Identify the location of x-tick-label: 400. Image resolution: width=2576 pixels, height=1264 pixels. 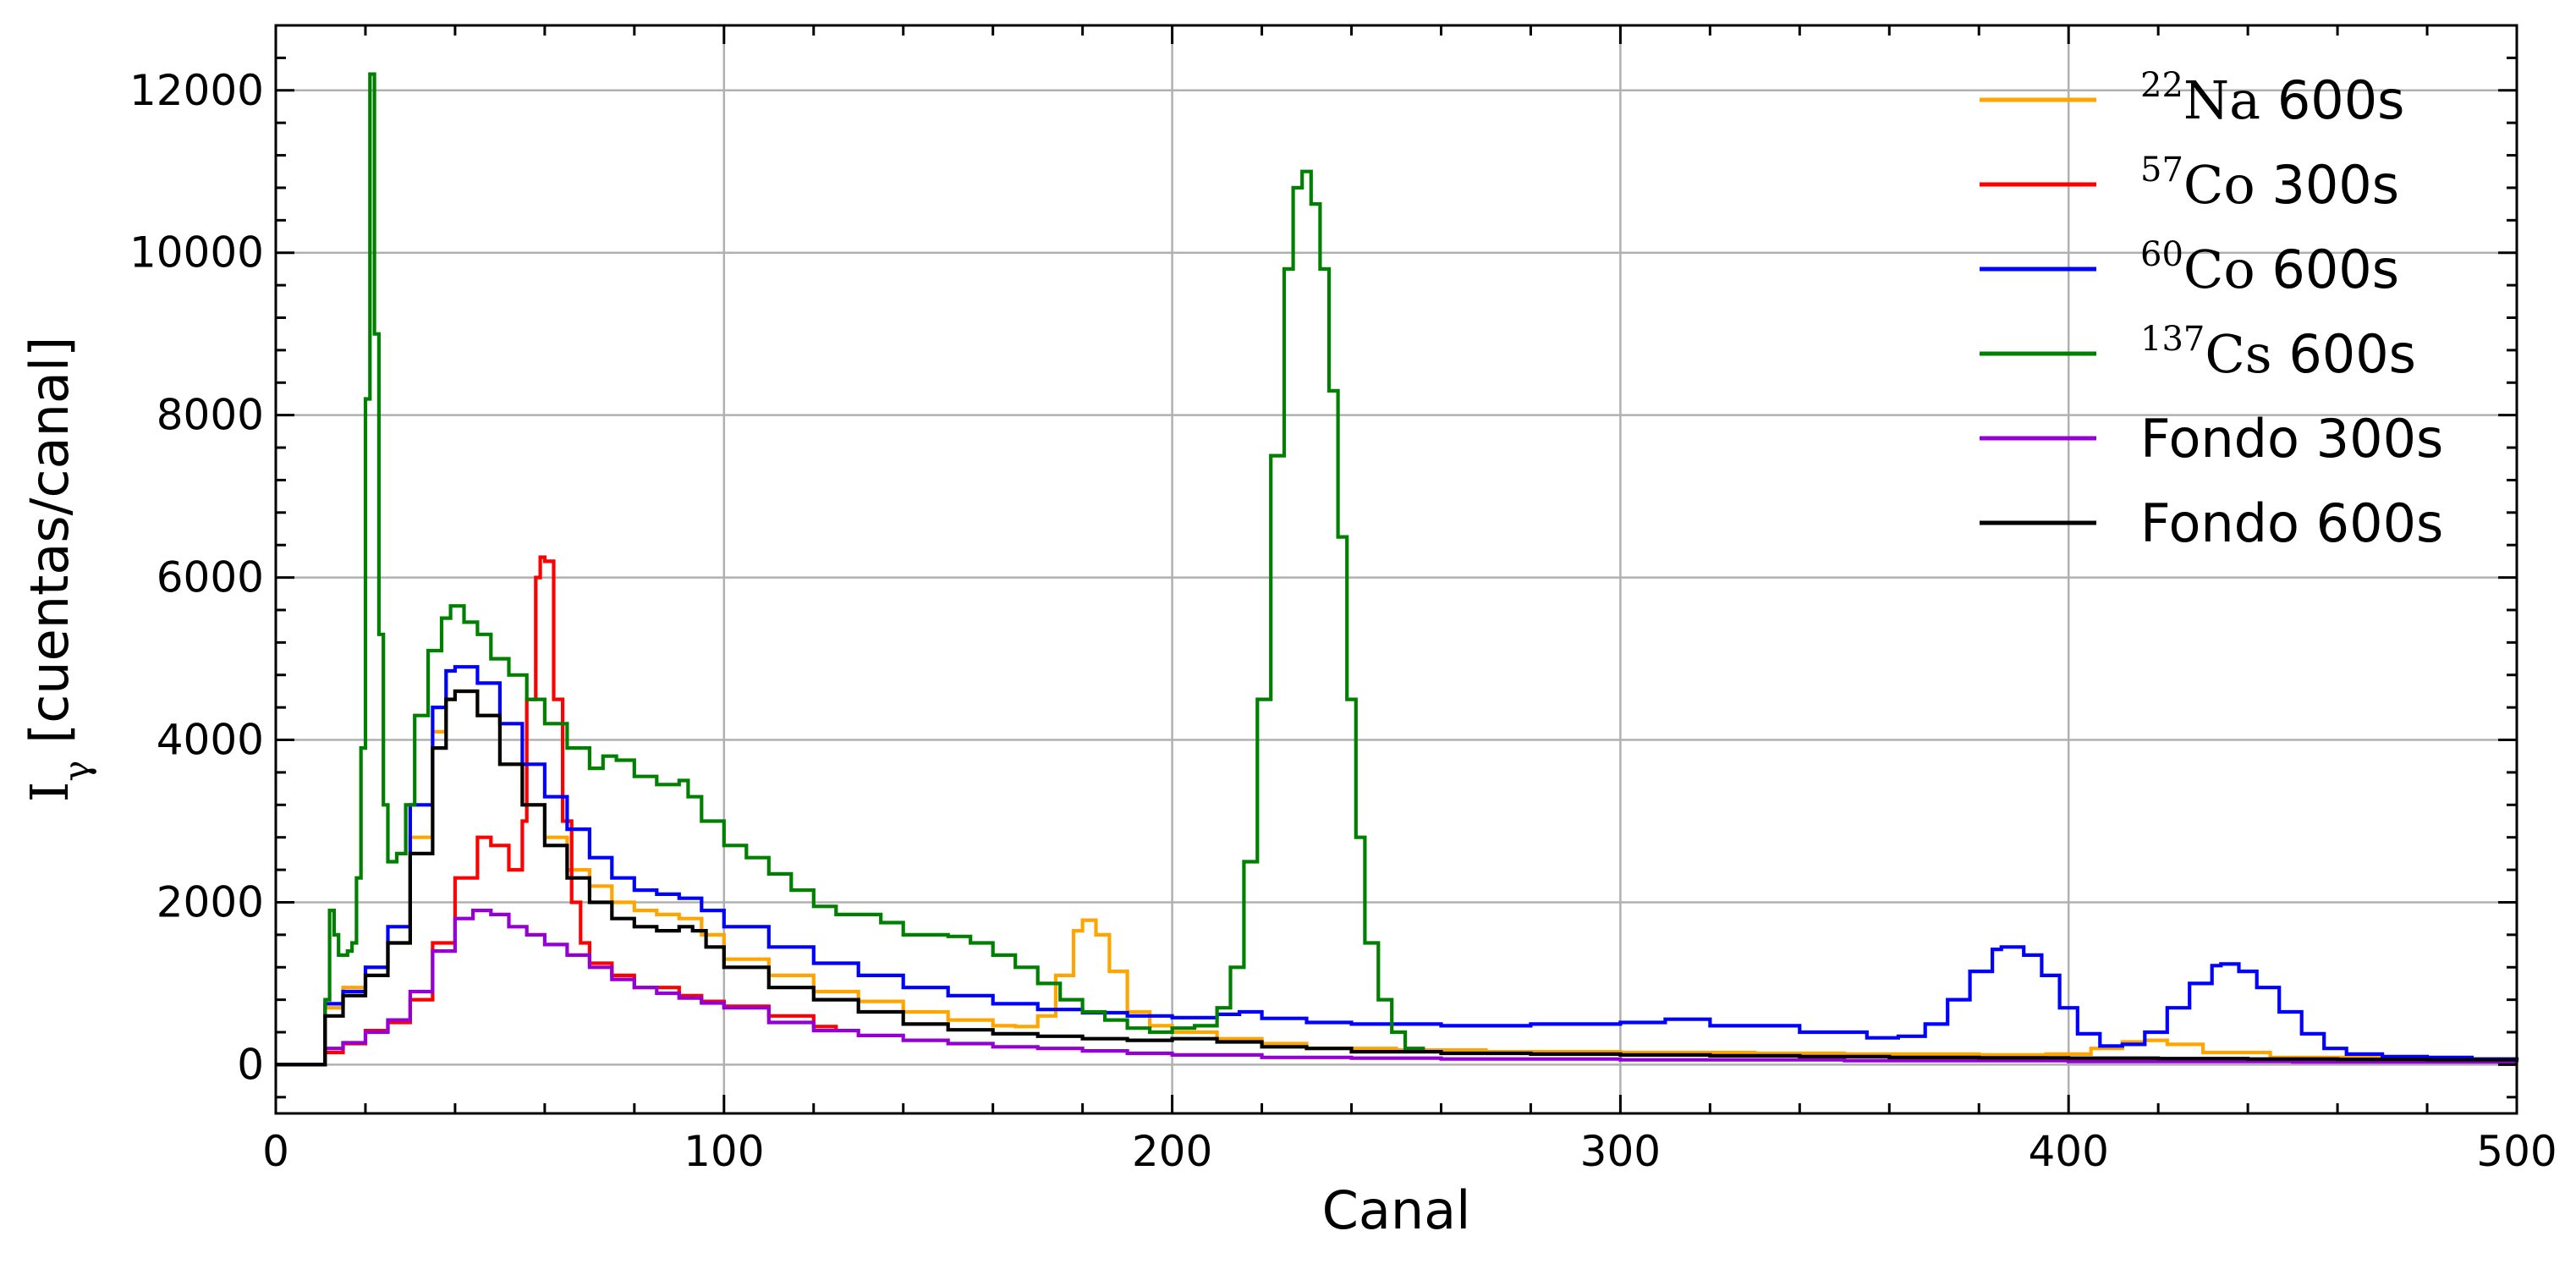
(2068, 1151).